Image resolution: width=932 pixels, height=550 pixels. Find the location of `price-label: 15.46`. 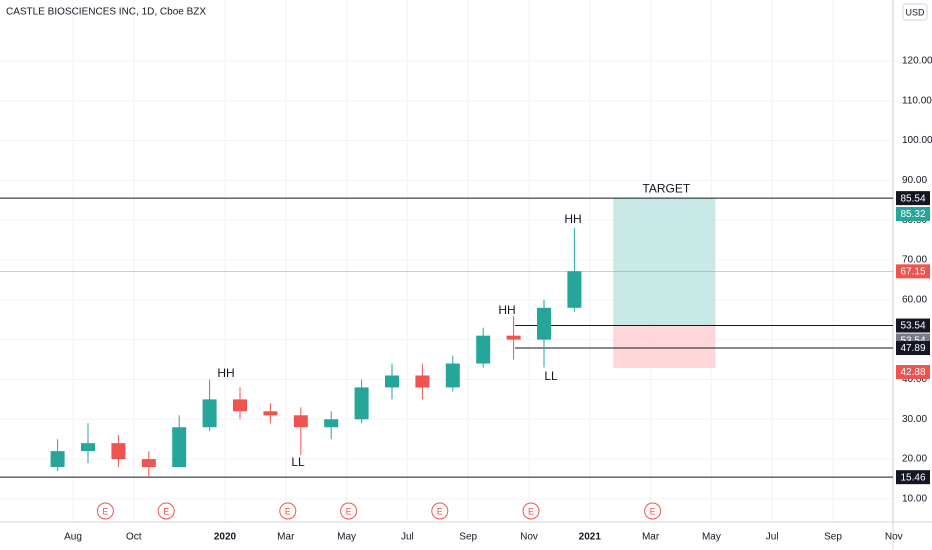

price-label: 15.46 is located at coordinates (912, 477).